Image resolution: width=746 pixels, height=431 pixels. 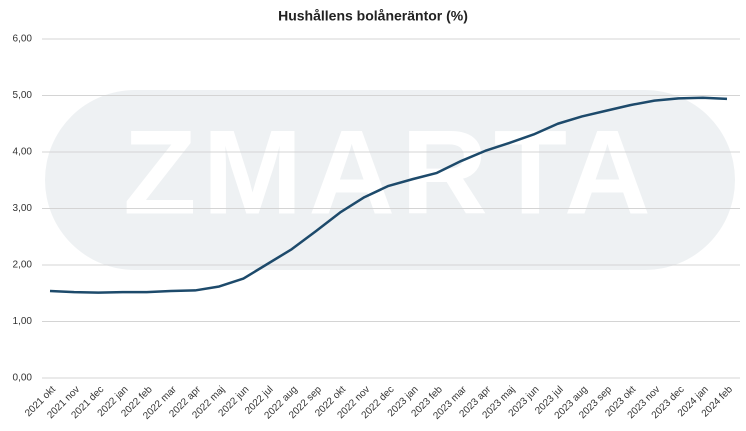 What do you see at coordinates (23, 265) in the screenshot?
I see `y-tick-label: 2,00` at bounding box center [23, 265].